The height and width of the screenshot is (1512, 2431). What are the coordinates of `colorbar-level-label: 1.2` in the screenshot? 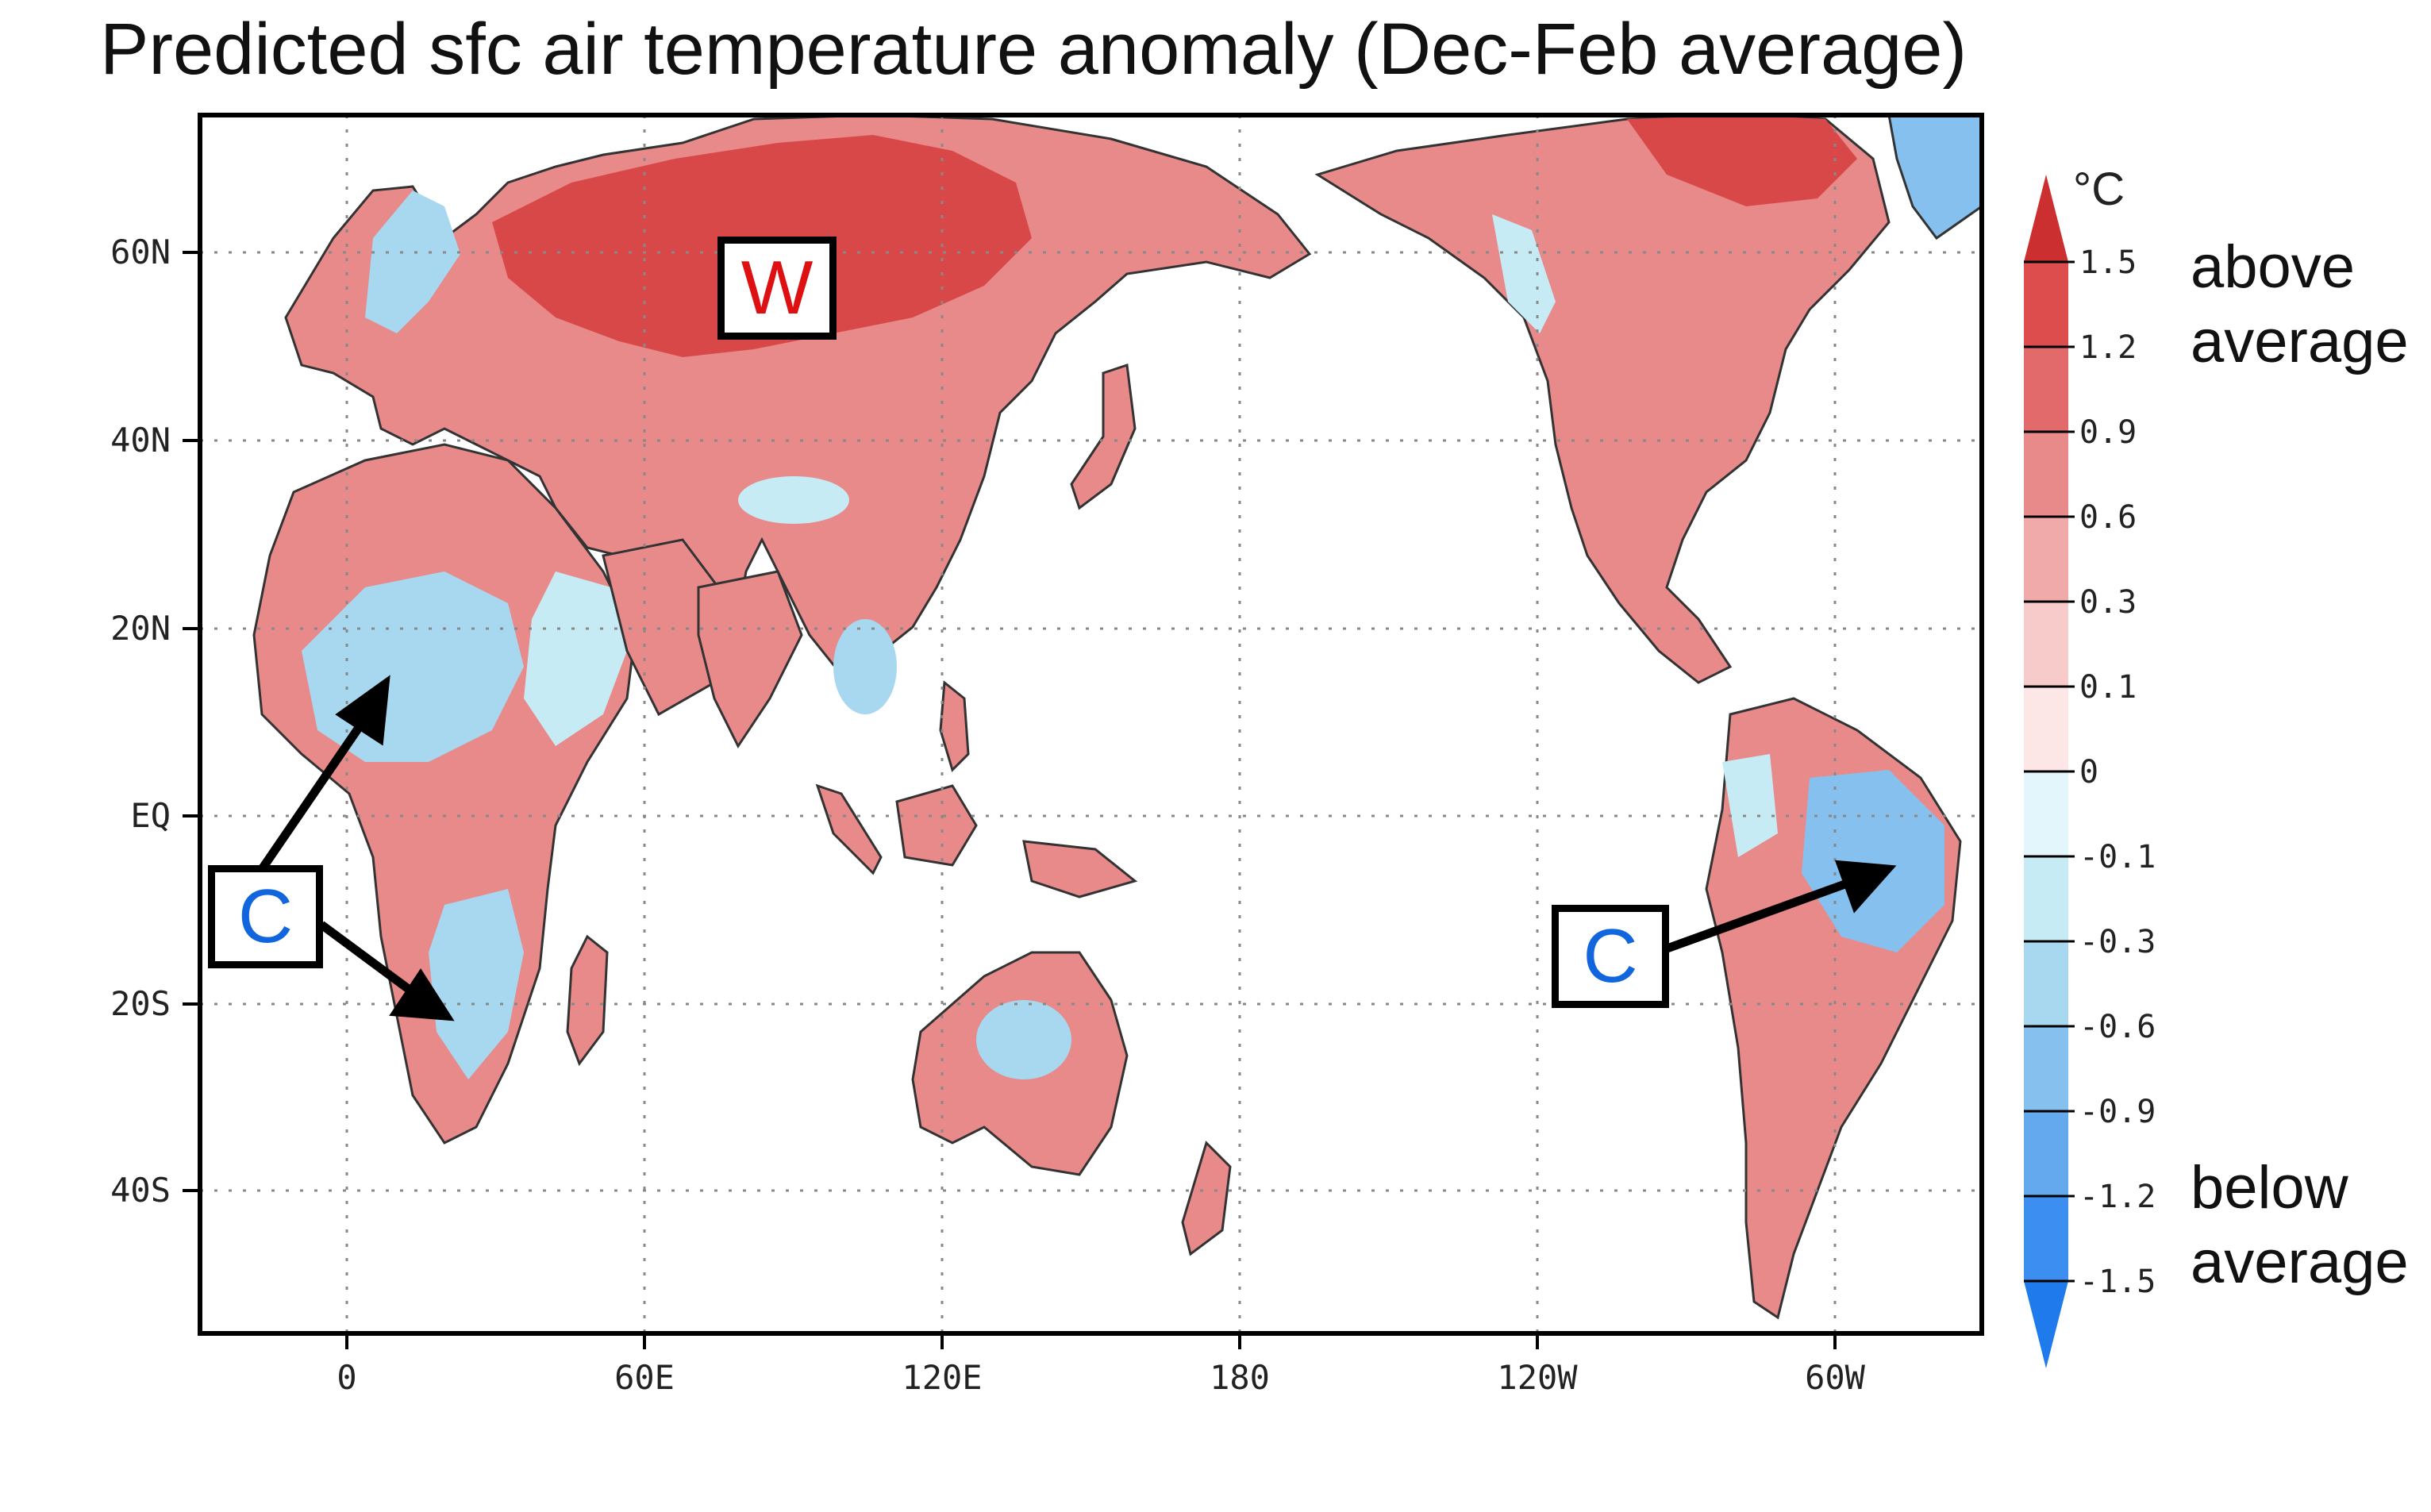 It's located at (2108, 347).